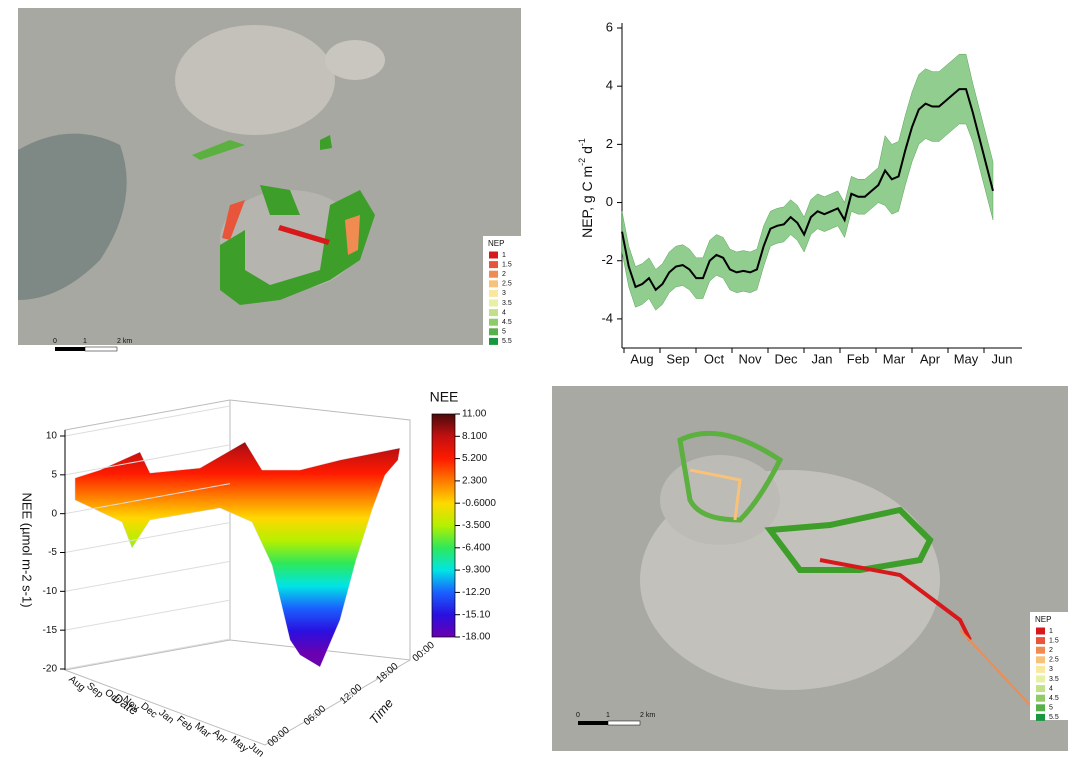 This screenshot has height=757, width=1073. What do you see at coordinates (72, 216) in the screenshot?
I see `map-water` at bounding box center [72, 216].